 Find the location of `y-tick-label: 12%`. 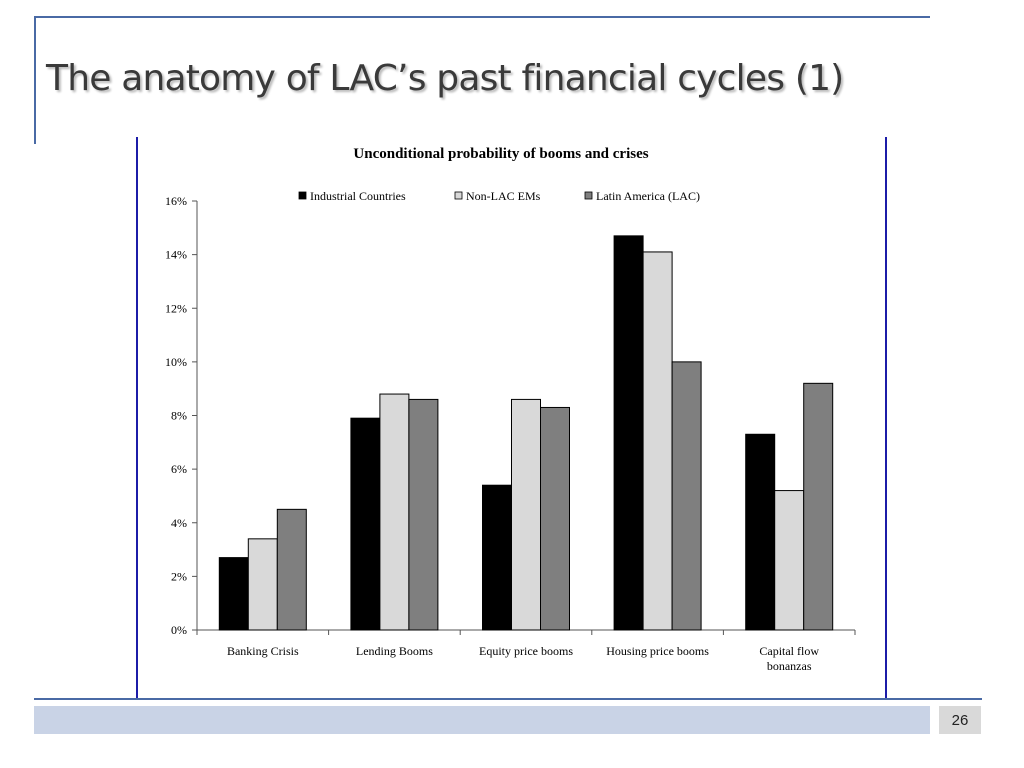

y-tick-label: 12% is located at coordinates (176, 308).